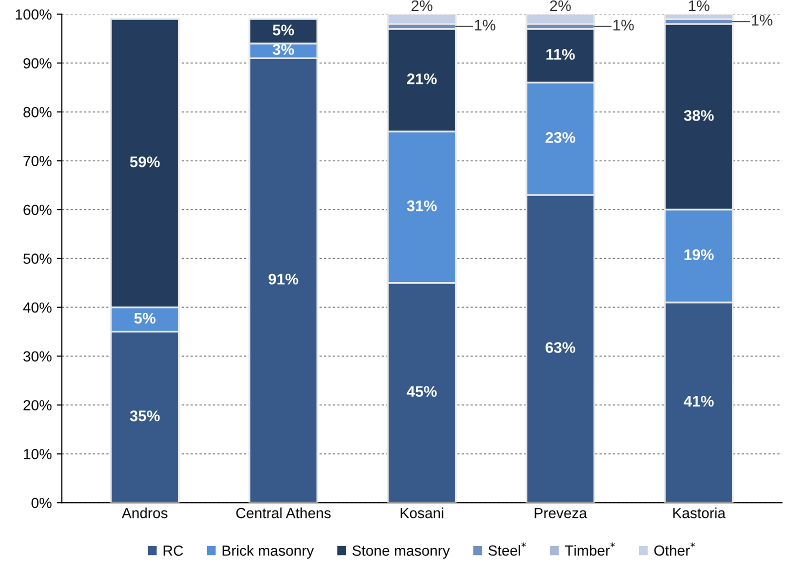 This screenshot has width=802, height=568. Describe the element at coordinates (283, 513) in the screenshot. I see `x-tick-label: Central Athens` at that location.